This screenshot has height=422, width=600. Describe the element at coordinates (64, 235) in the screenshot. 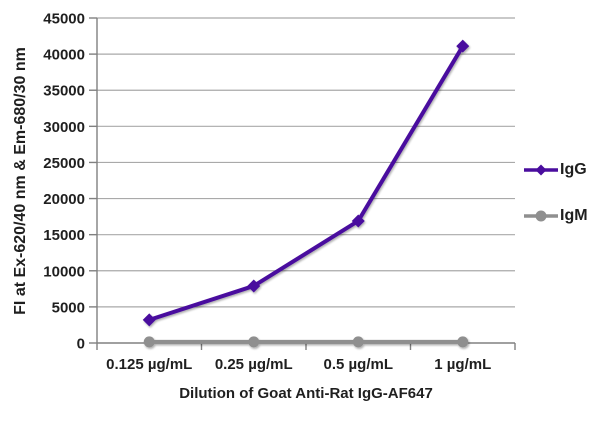

I see `y-tick-label: 15000` at that location.